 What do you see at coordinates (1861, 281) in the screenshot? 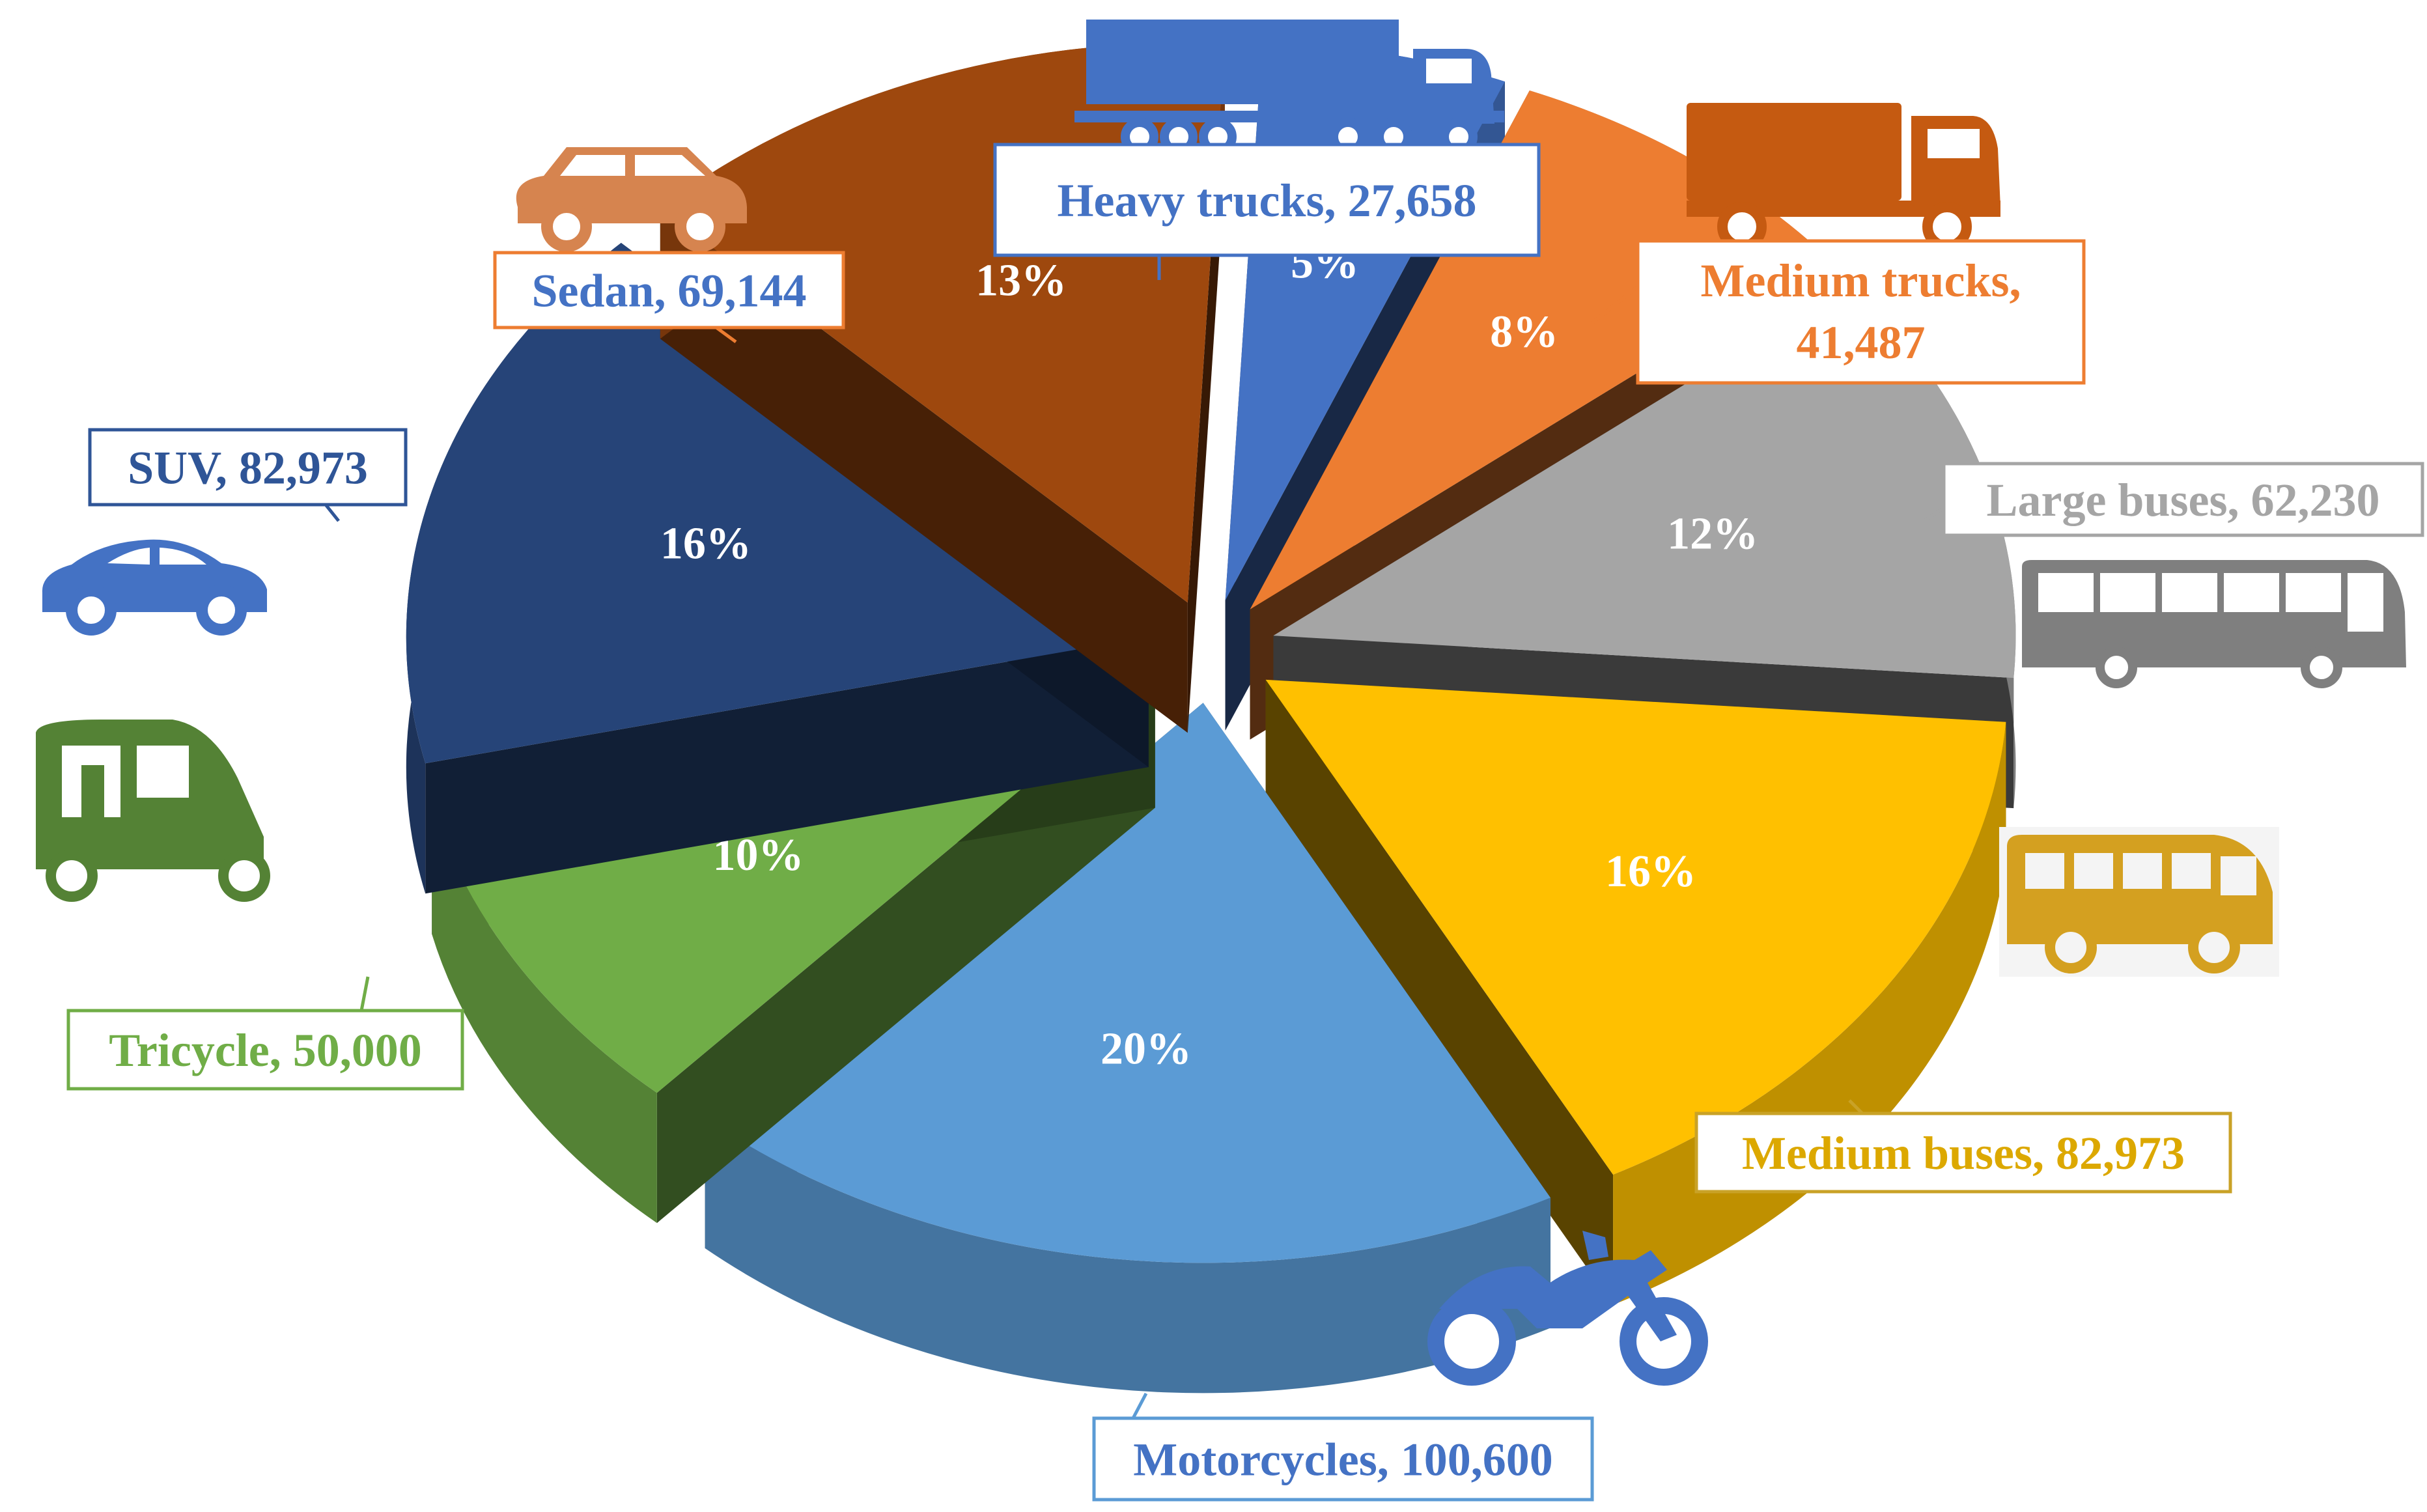
I see `callout-name: Medium trucks,` at bounding box center [1861, 281].